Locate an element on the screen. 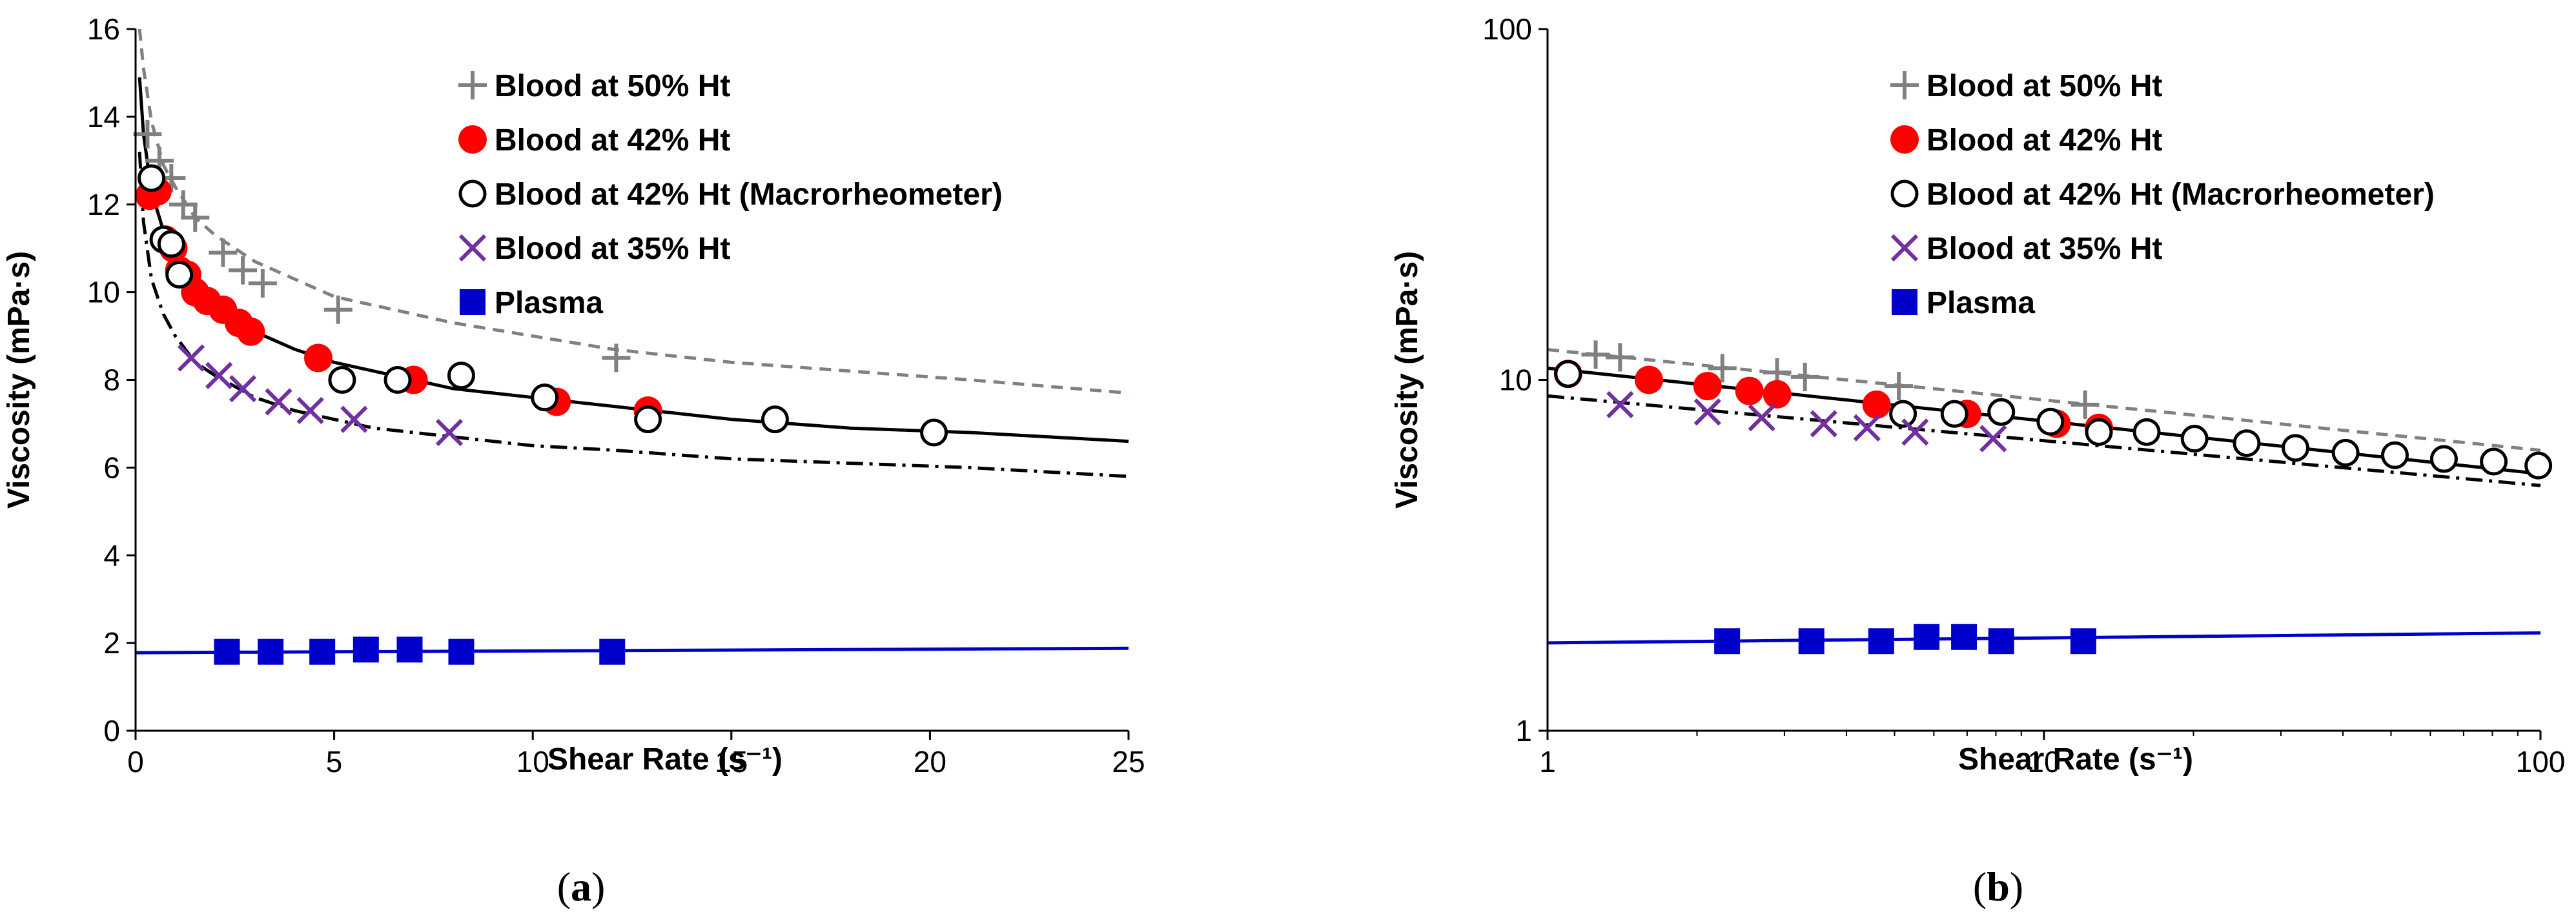 The image size is (2576, 916). caption-letter: a is located at coordinates (581, 887).